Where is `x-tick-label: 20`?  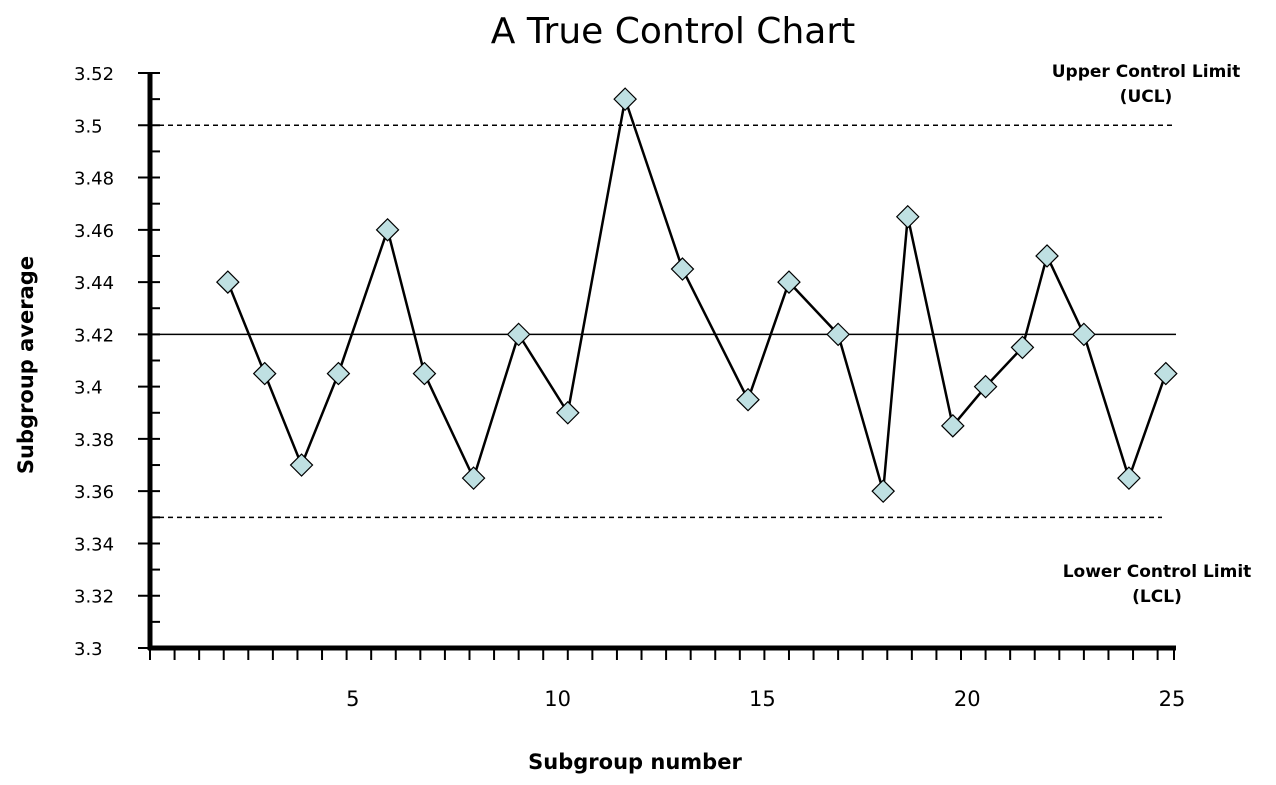 x-tick-label: 20 is located at coordinates (967, 699).